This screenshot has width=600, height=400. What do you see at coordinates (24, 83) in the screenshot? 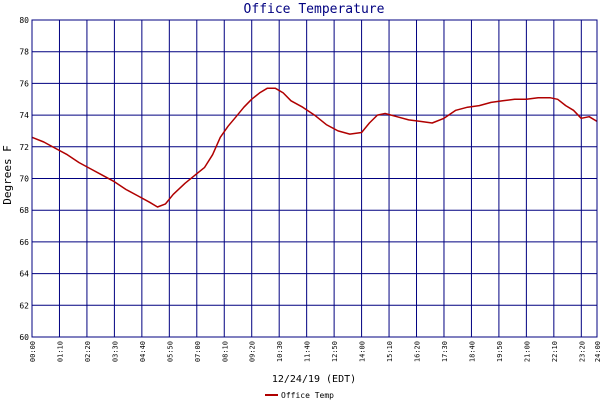
I see `y-tick-label: 76` at bounding box center [24, 83].